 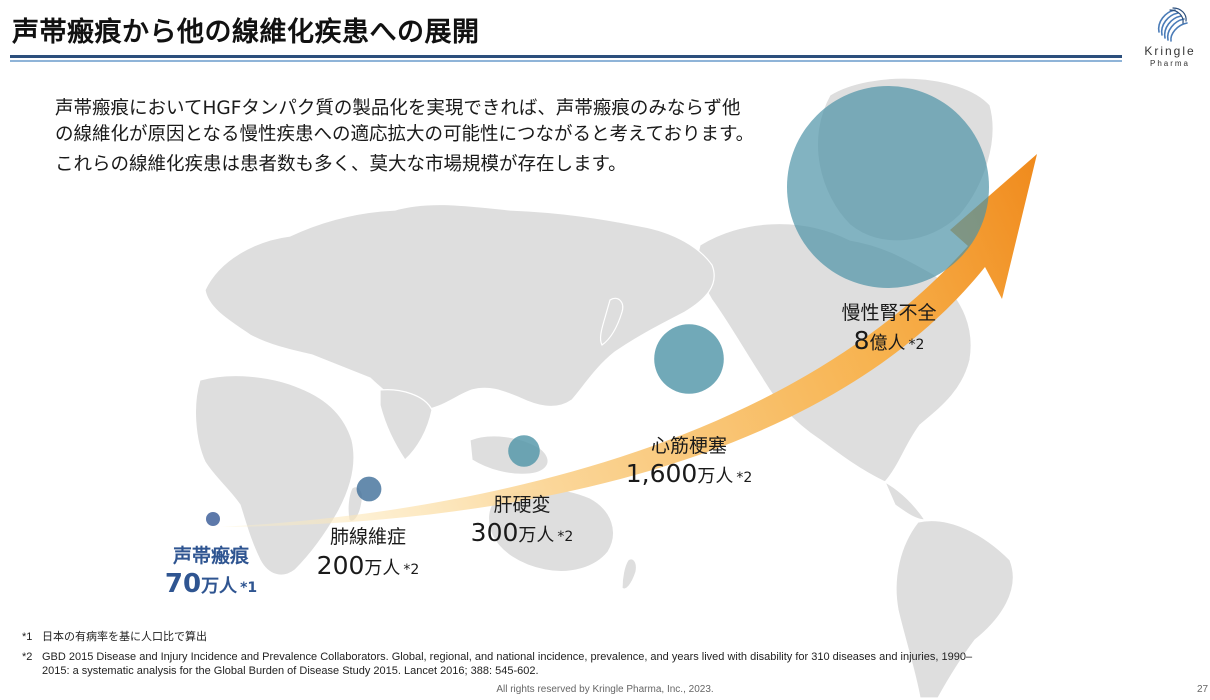 What do you see at coordinates (411, 570) in the screenshot?
I see `note-pulmonary-fibrosis: *2` at bounding box center [411, 570].